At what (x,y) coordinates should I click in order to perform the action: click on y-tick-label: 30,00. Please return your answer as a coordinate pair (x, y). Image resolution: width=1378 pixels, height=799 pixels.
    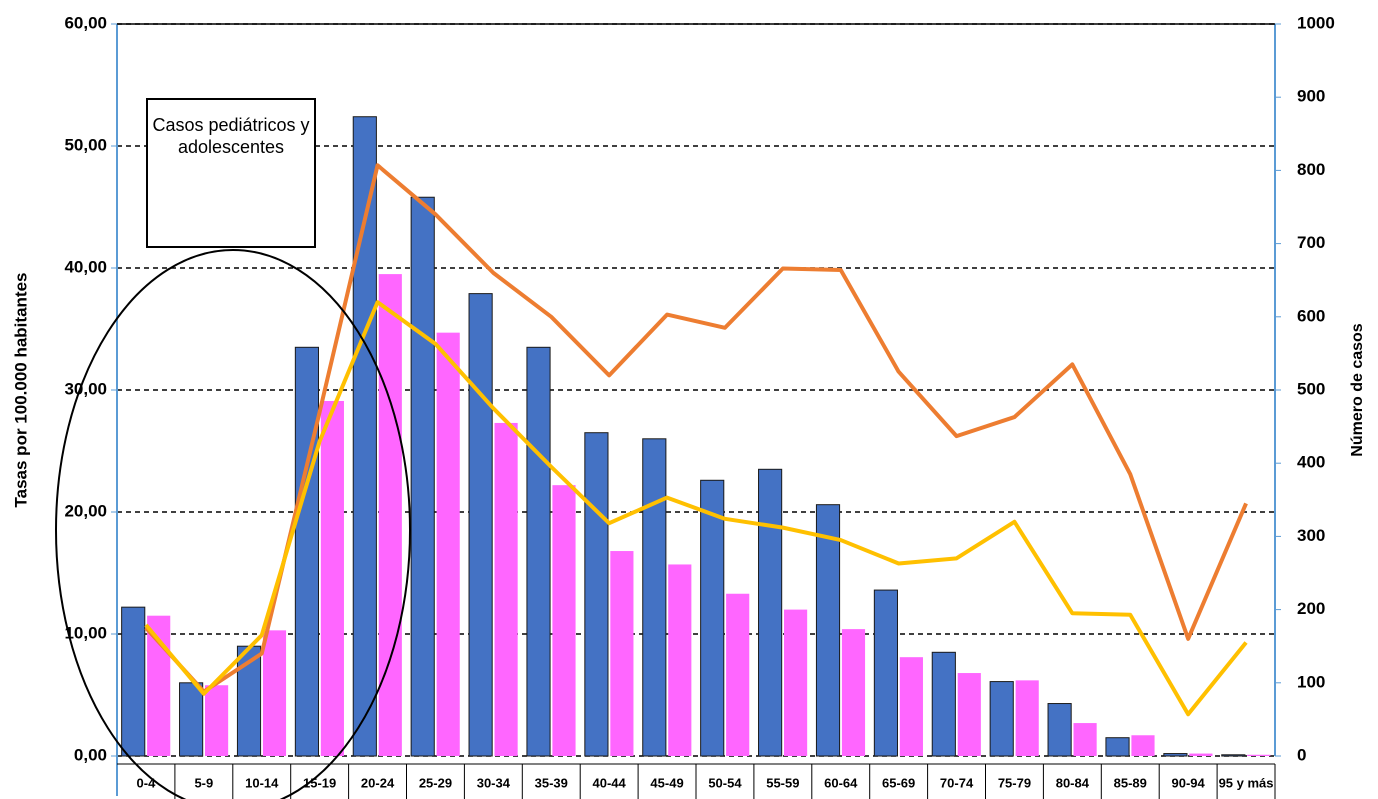
    Looking at the image, I should click on (85, 388).